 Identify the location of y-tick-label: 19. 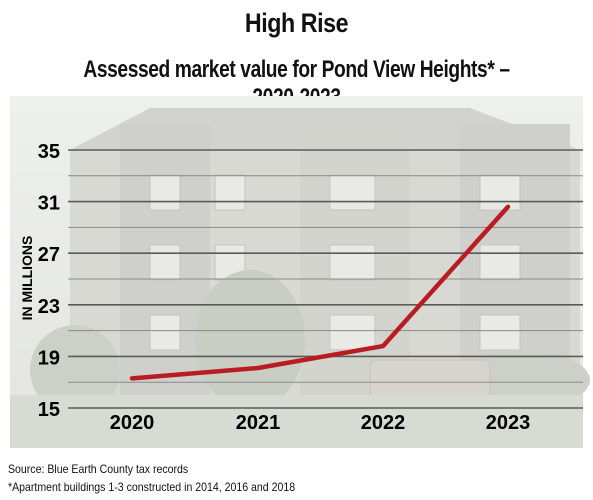
(49, 358).